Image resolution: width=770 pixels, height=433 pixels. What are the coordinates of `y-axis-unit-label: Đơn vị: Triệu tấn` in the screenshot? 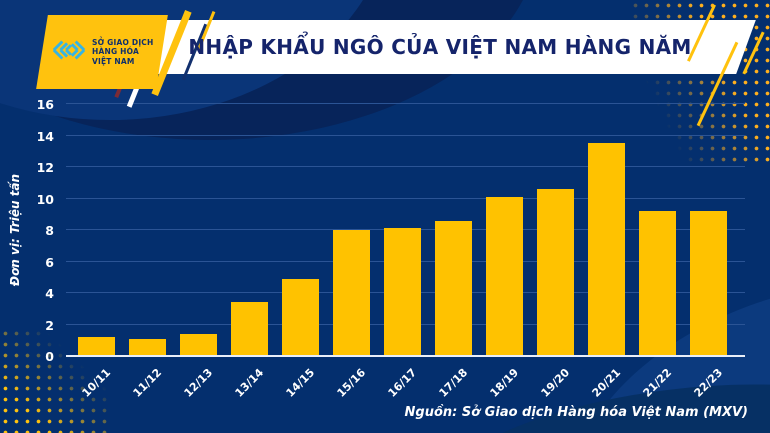 It's located at (15, 230).